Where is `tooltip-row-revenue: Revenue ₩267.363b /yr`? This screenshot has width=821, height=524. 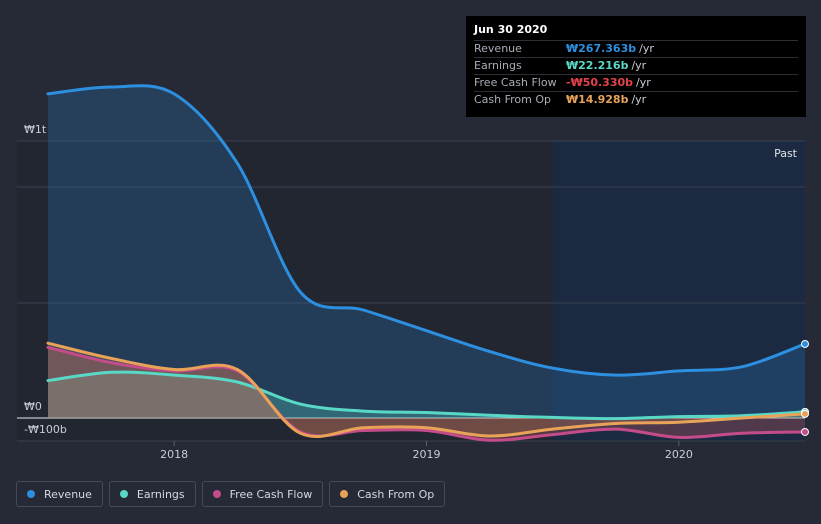 tooltip-row-revenue: Revenue ₩267.363b /yr is located at coordinates (636, 48).